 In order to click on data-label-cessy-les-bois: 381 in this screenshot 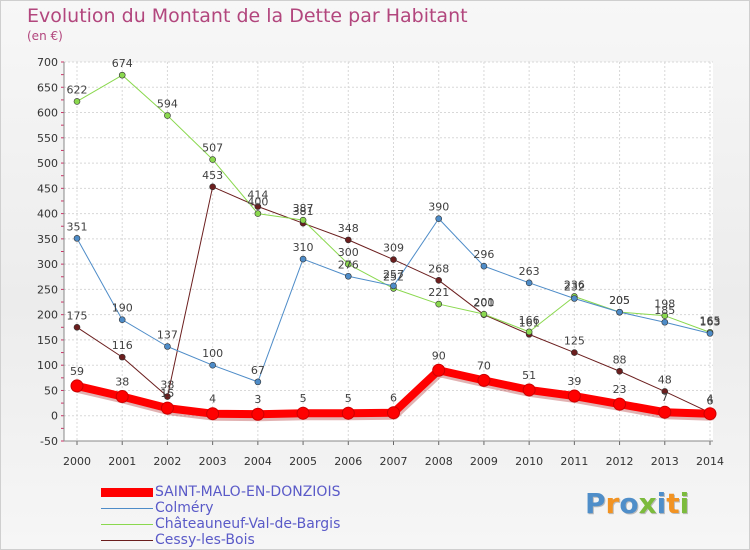, I will do `click(303, 211)`.